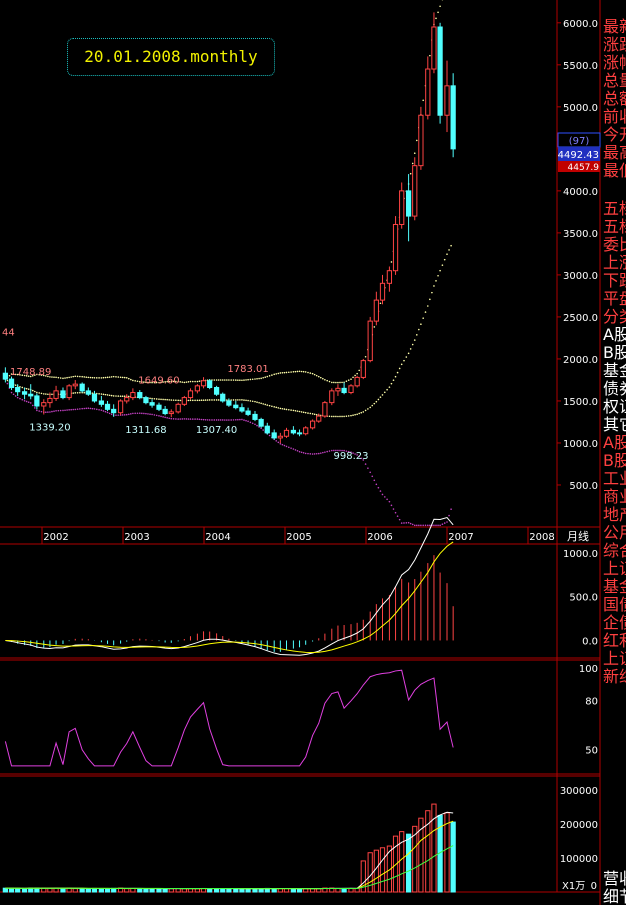  Describe the element at coordinates (614, 550) in the screenshot. I see `side-item-28: 综合` at that location.